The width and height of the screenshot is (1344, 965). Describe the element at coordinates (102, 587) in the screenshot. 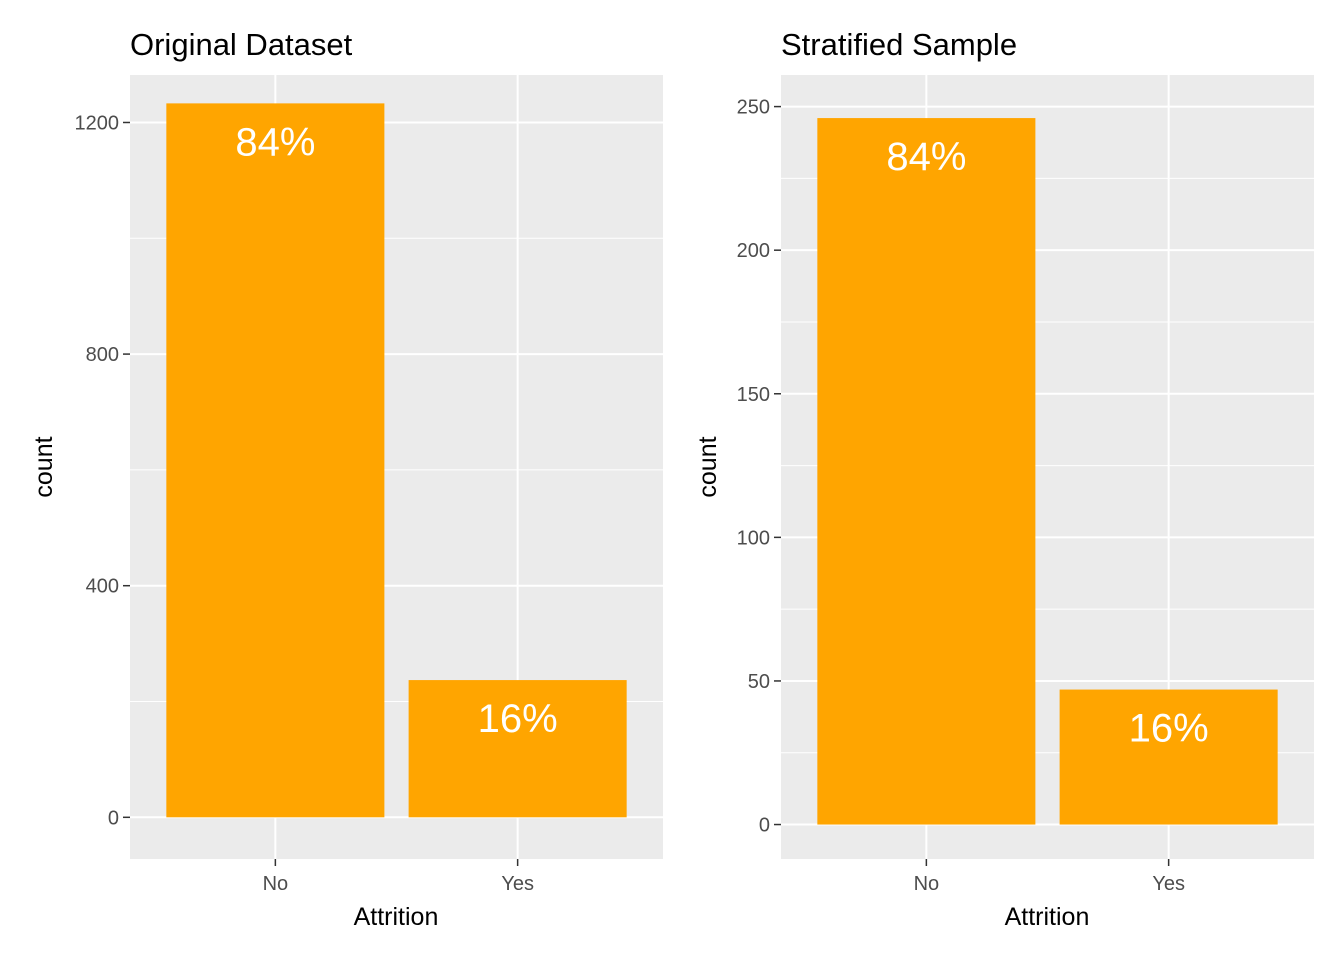

I see `y-tick-label: 400` at that location.